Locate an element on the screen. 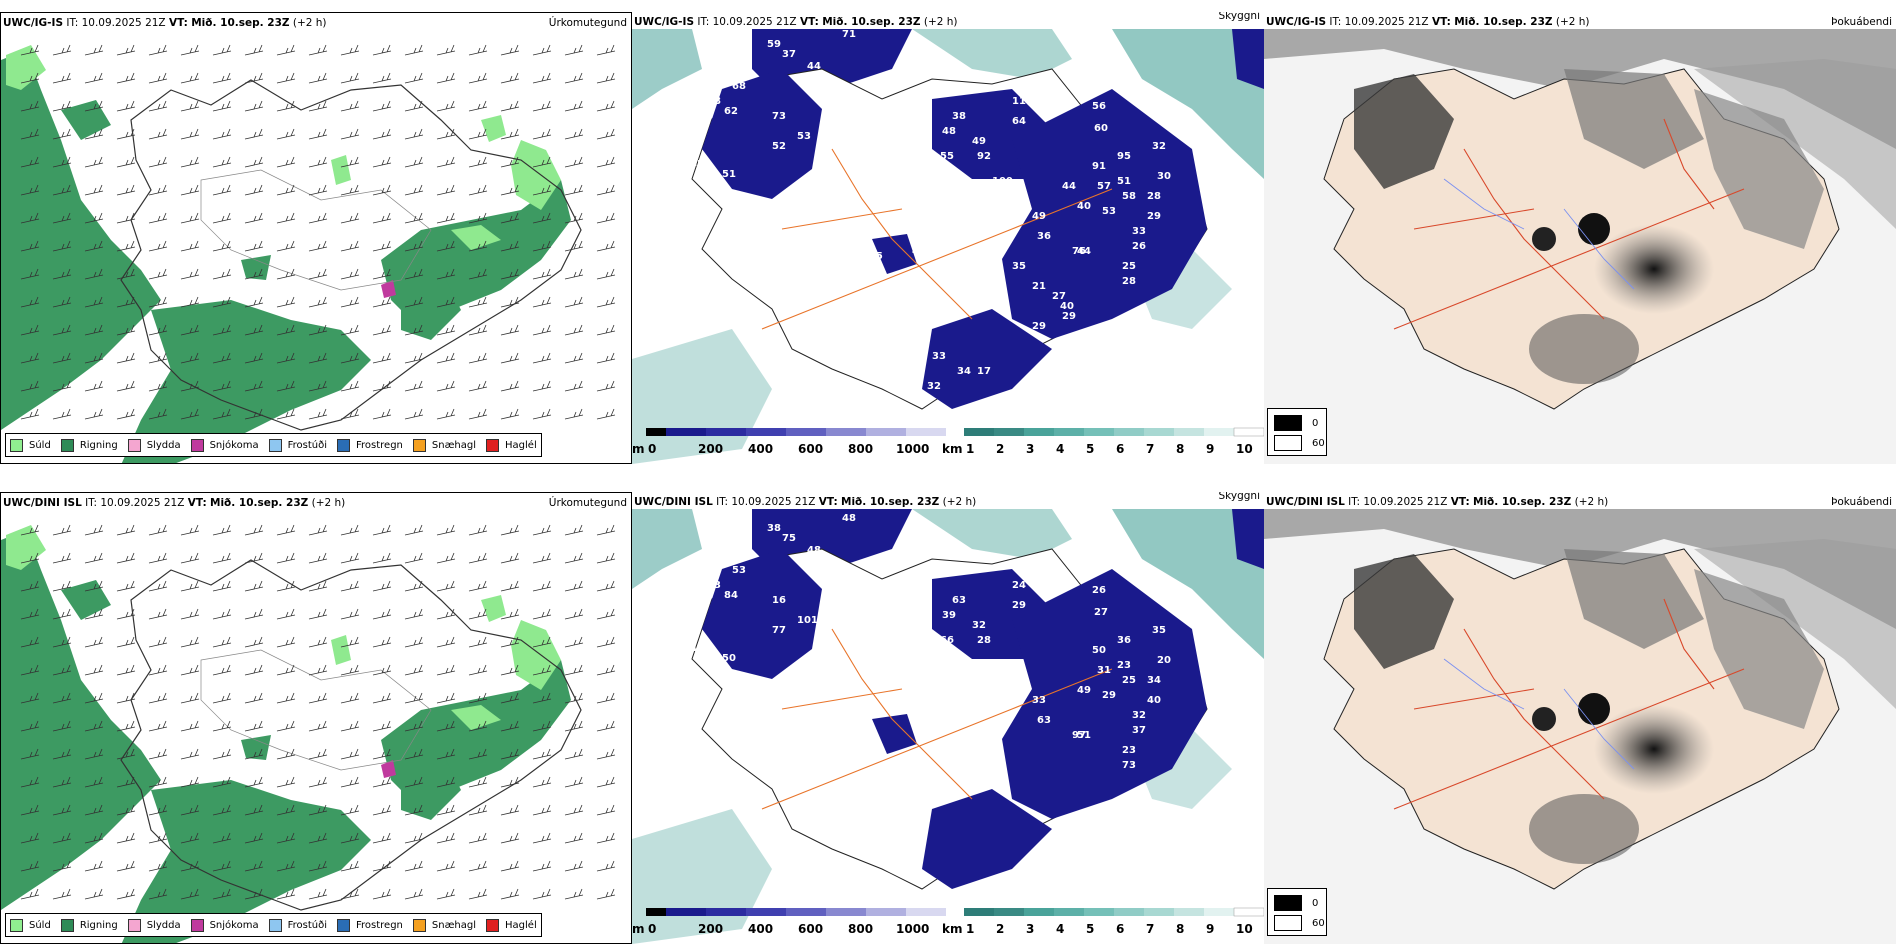 The height and width of the screenshot is (950, 1900). visibility-value-label: 59 is located at coordinates (774, 44).